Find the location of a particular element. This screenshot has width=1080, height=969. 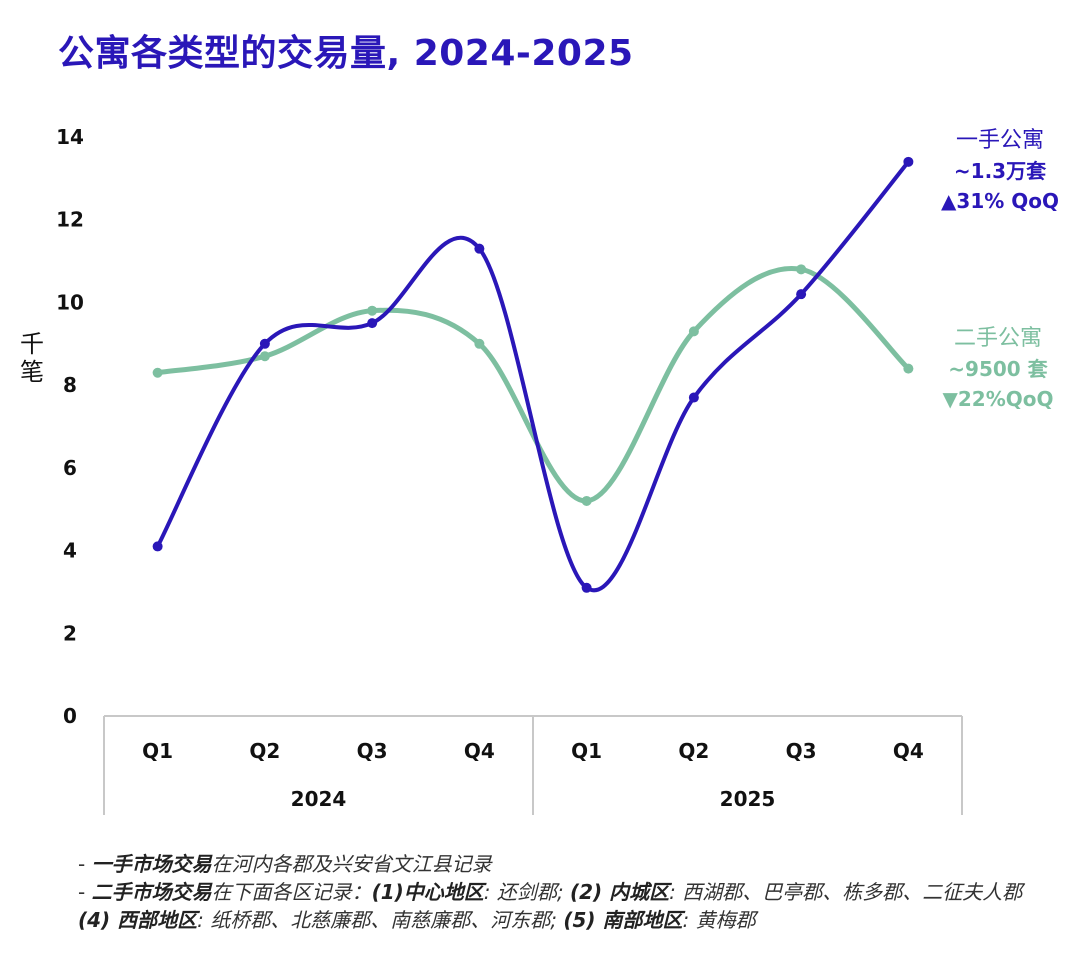

y-tick-label: 10 is located at coordinates (70, 302).